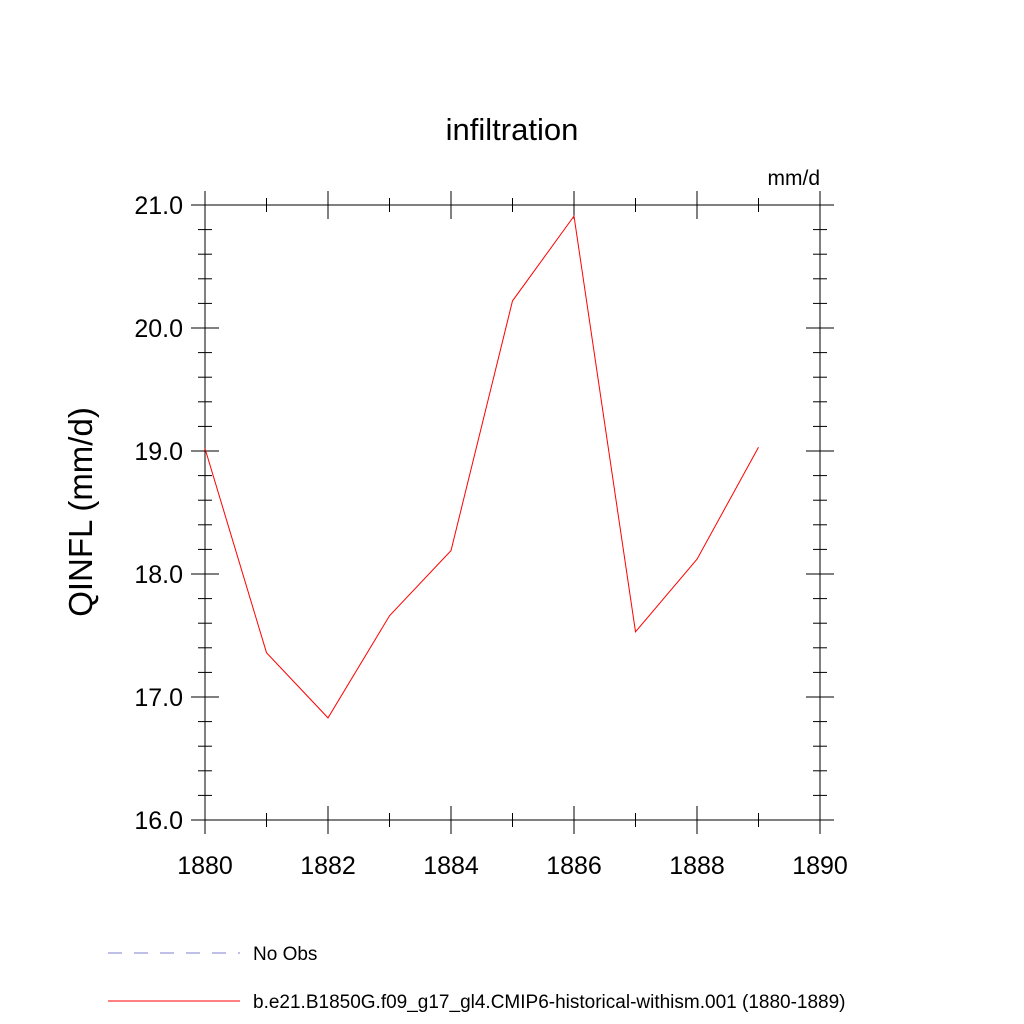 Image resolution: width=1024 pixels, height=1024 pixels. I want to click on y-tick-label: 16.0, so click(158, 821).